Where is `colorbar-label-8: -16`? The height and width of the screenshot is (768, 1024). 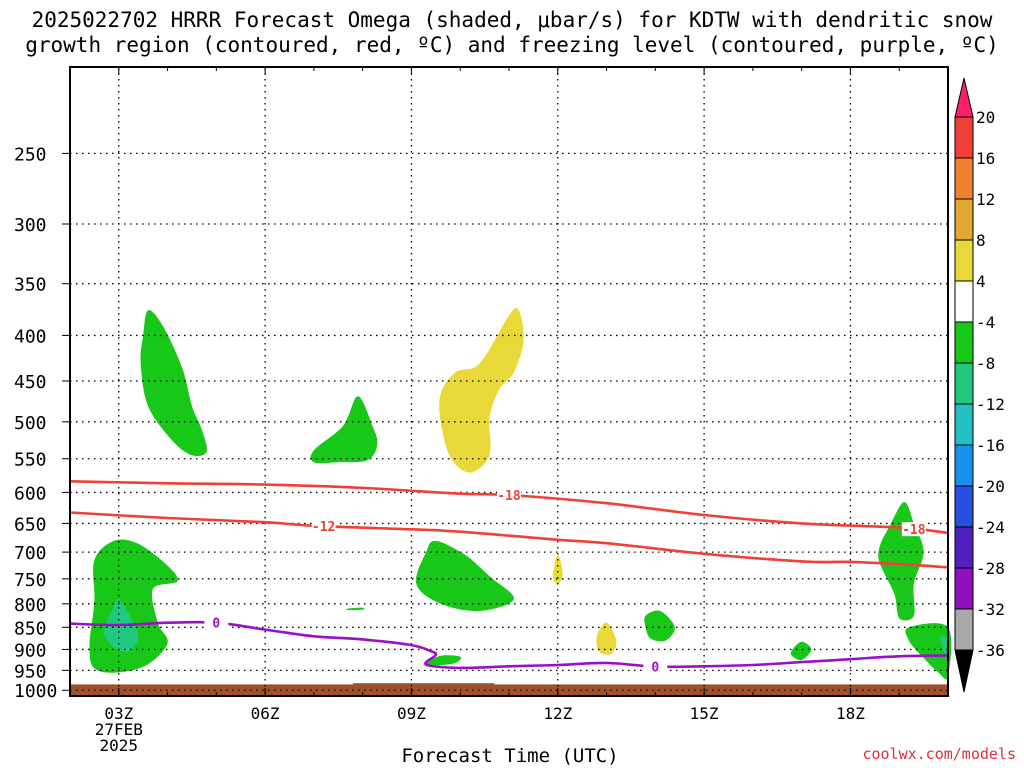 colorbar-label-8: -16 is located at coordinates (990, 445).